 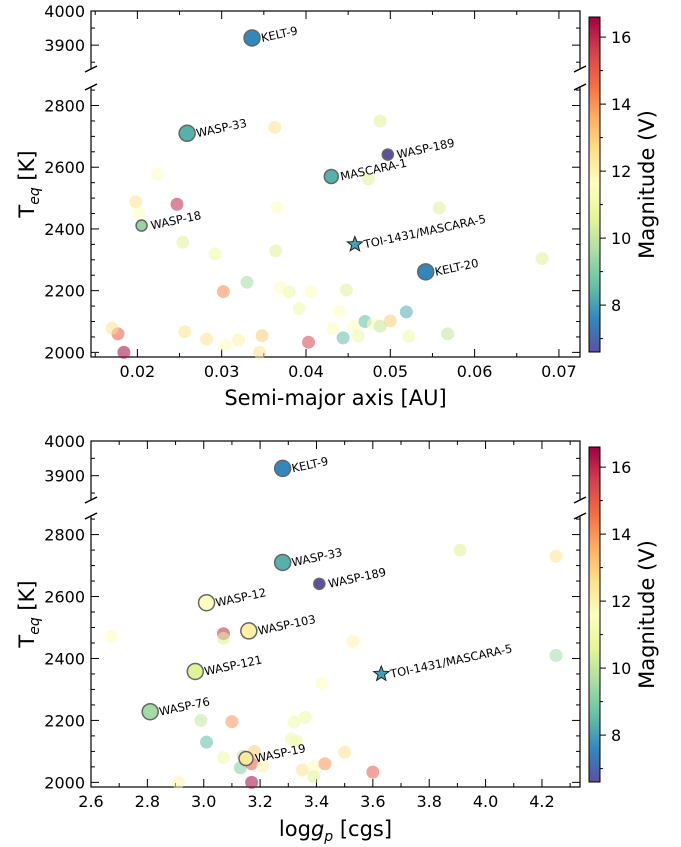 What do you see at coordinates (90, 801) in the screenshot?
I see `x-tick-label: 2.6` at bounding box center [90, 801].